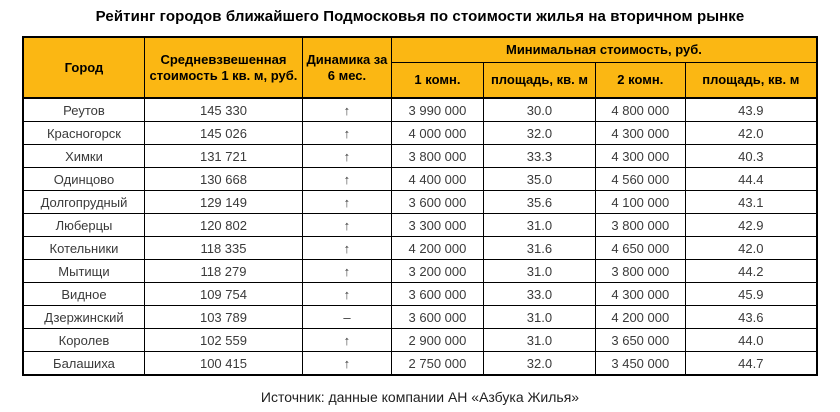 This screenshot has width=840, height=412. What do you see at coordinates (437, 340) in the screenshot?
I see `cell-one-room-price: 2 900 000` at bounding box center [437, 340].